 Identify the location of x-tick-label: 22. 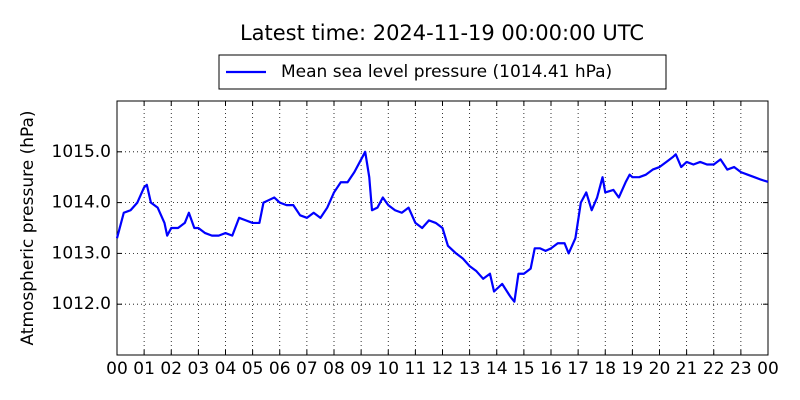
(714, 369).